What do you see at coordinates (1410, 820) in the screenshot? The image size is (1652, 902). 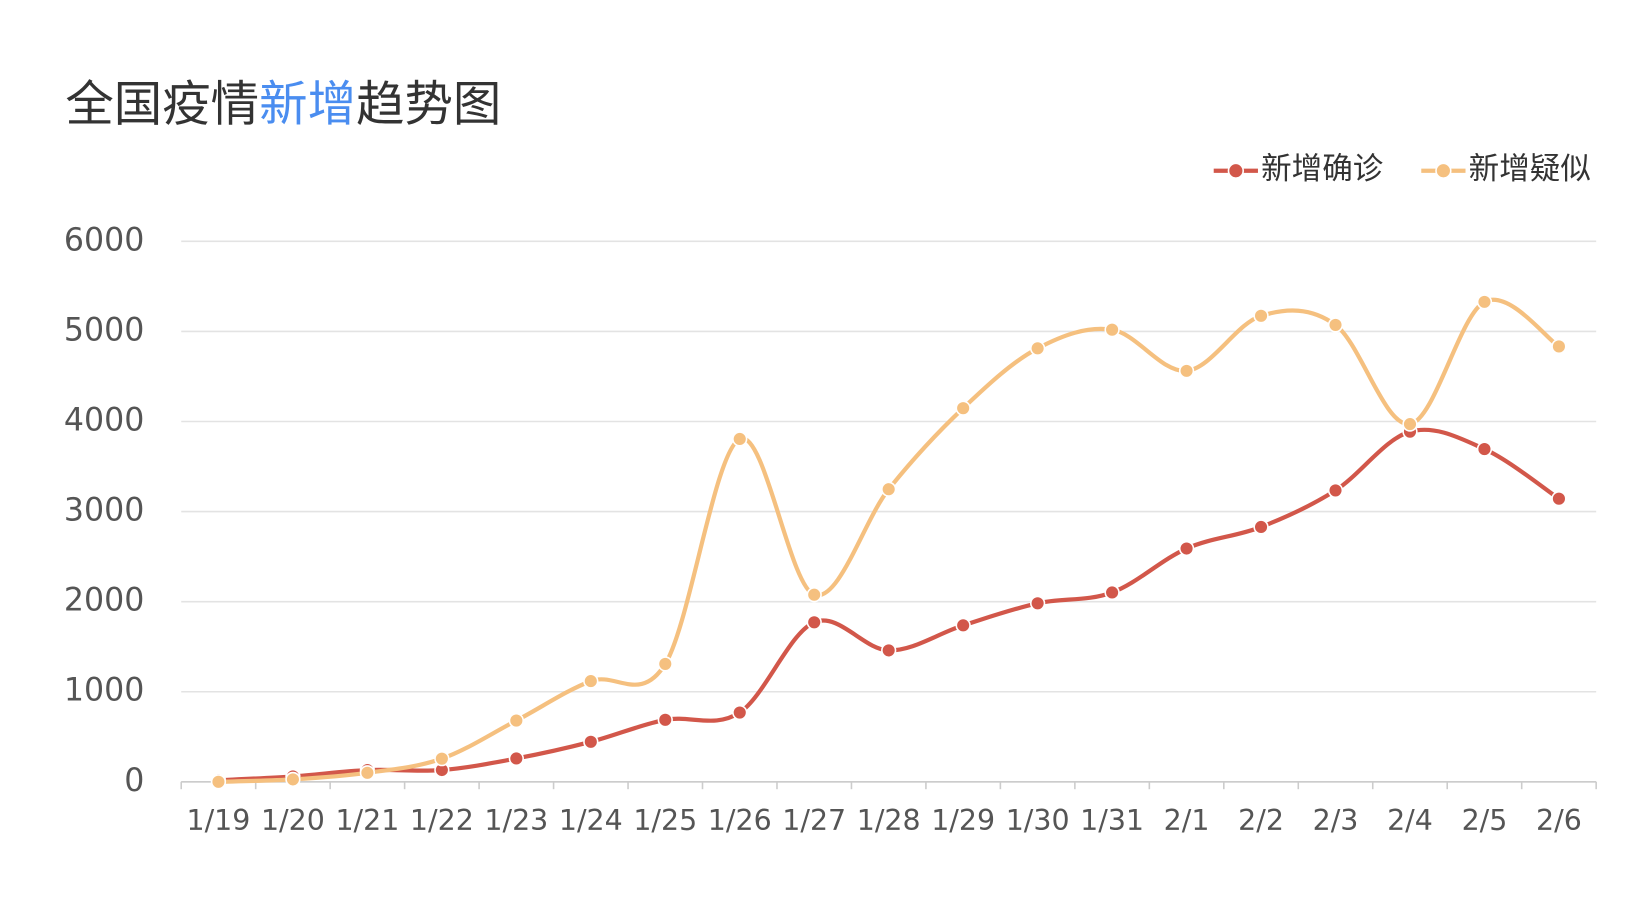 I see `x-tick-label: 2/4` at bounding box center [1410, 820].